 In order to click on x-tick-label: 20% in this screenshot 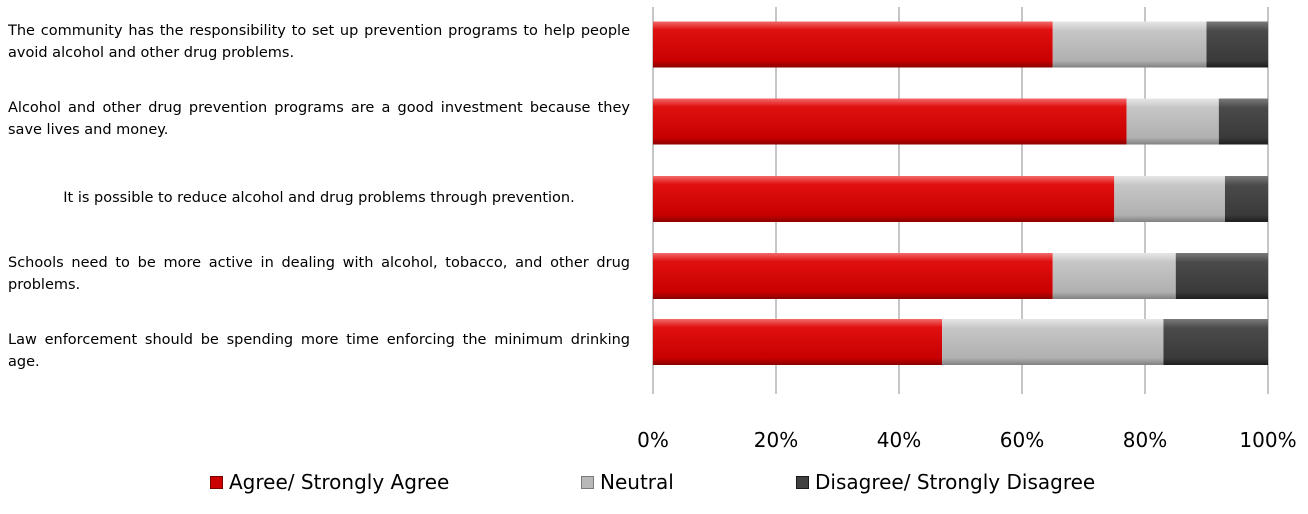, I will do `click(776, 440)`.